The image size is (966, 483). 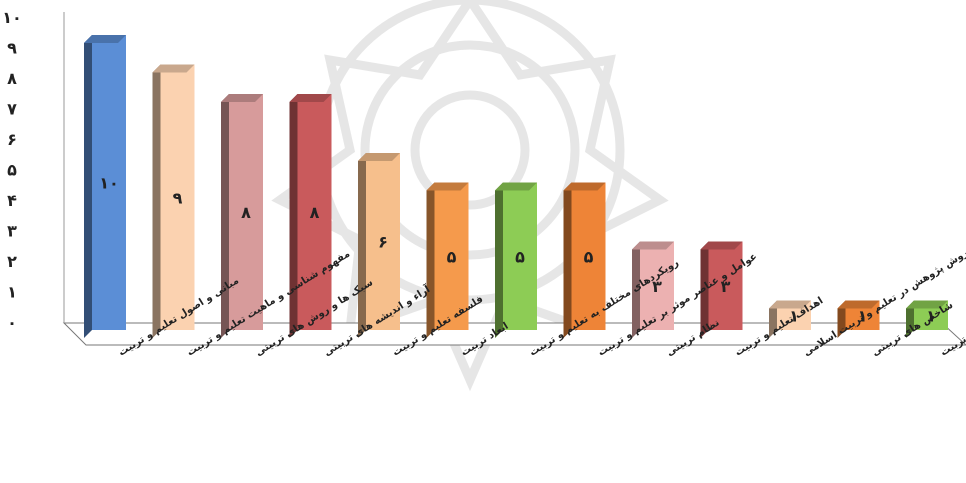 What do you see at coordinates (12, 200) in the screenshot?
I see `y-tick-label: ۴` at bounding box center [12, 200].